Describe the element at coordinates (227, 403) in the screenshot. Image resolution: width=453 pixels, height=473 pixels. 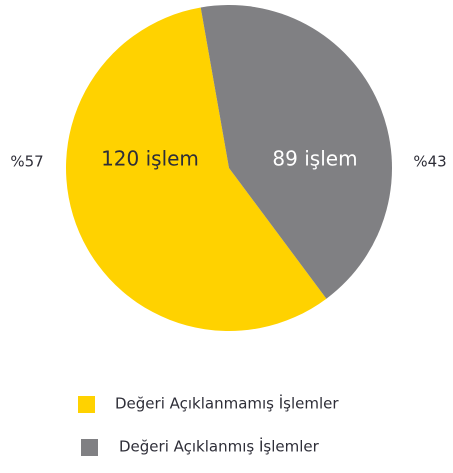
I see `legend-label: Değeri Açıklanmamış İşlemler` at that location.